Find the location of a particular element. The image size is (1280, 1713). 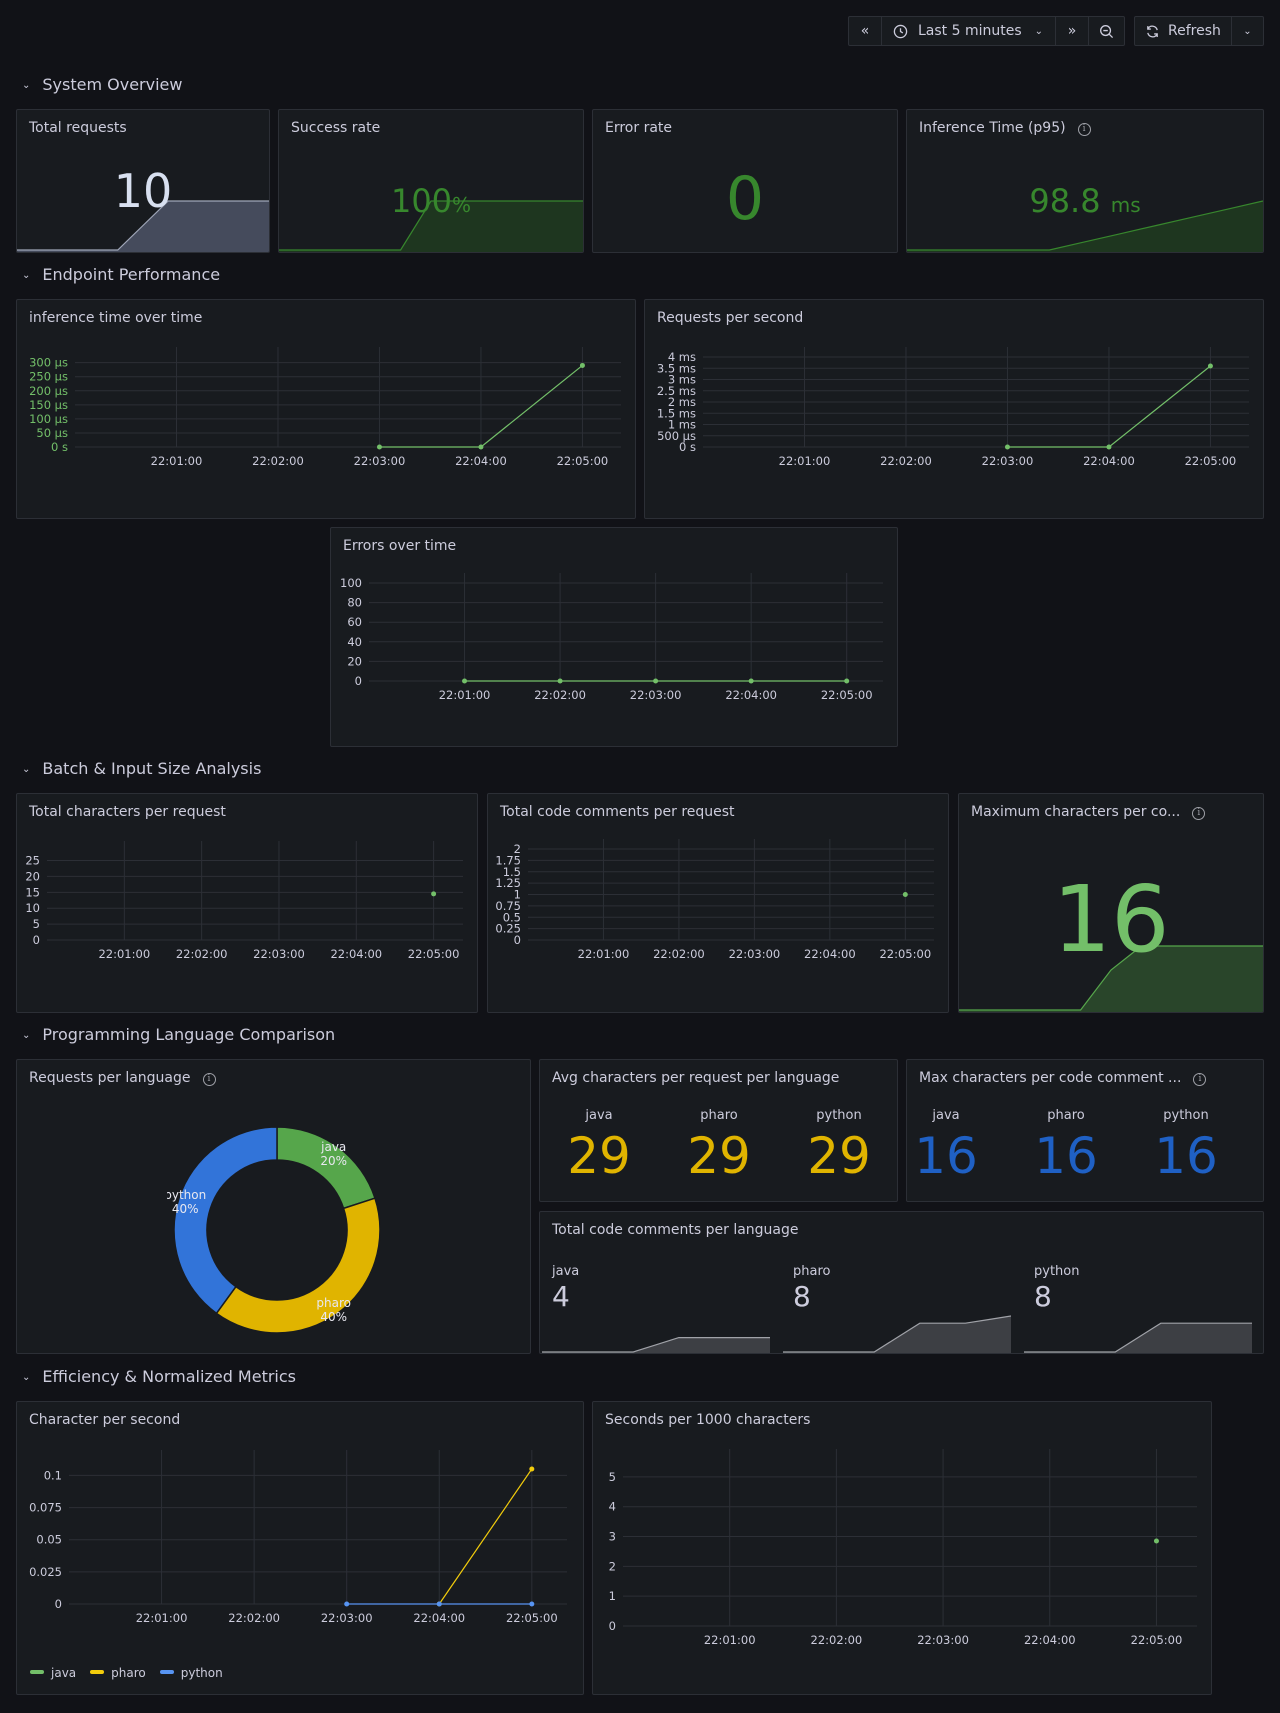

double-chevron-right-icon: » is located at coordinates (1072, 31).